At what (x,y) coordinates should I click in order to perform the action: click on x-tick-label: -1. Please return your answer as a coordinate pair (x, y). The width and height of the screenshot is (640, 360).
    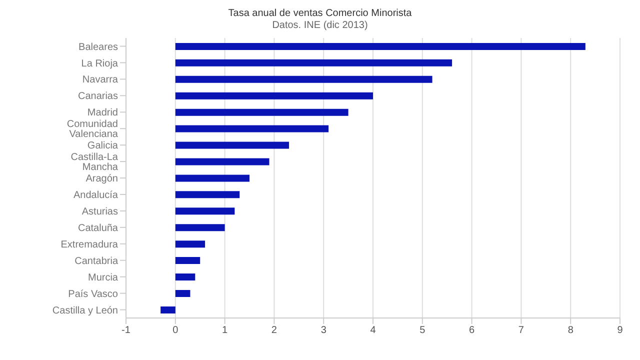
    Looking at the image, I should click on (126, 330).